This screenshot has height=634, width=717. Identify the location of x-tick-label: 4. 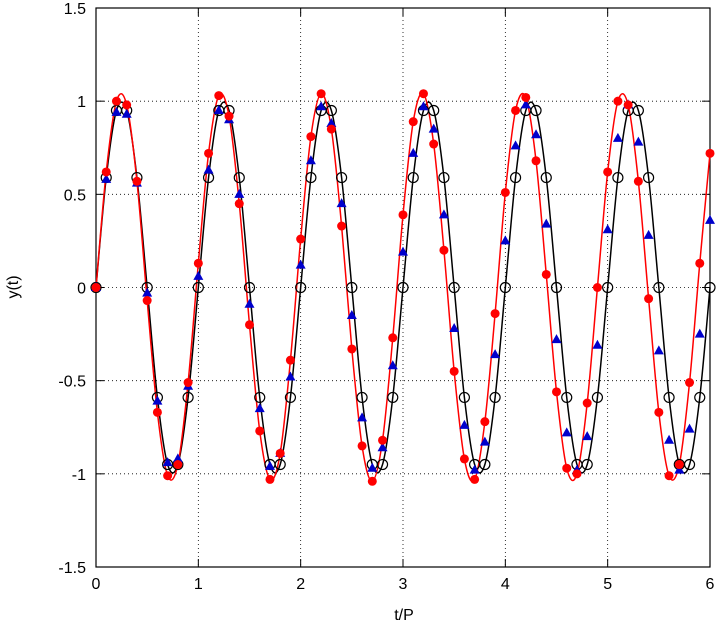
(505, 584).